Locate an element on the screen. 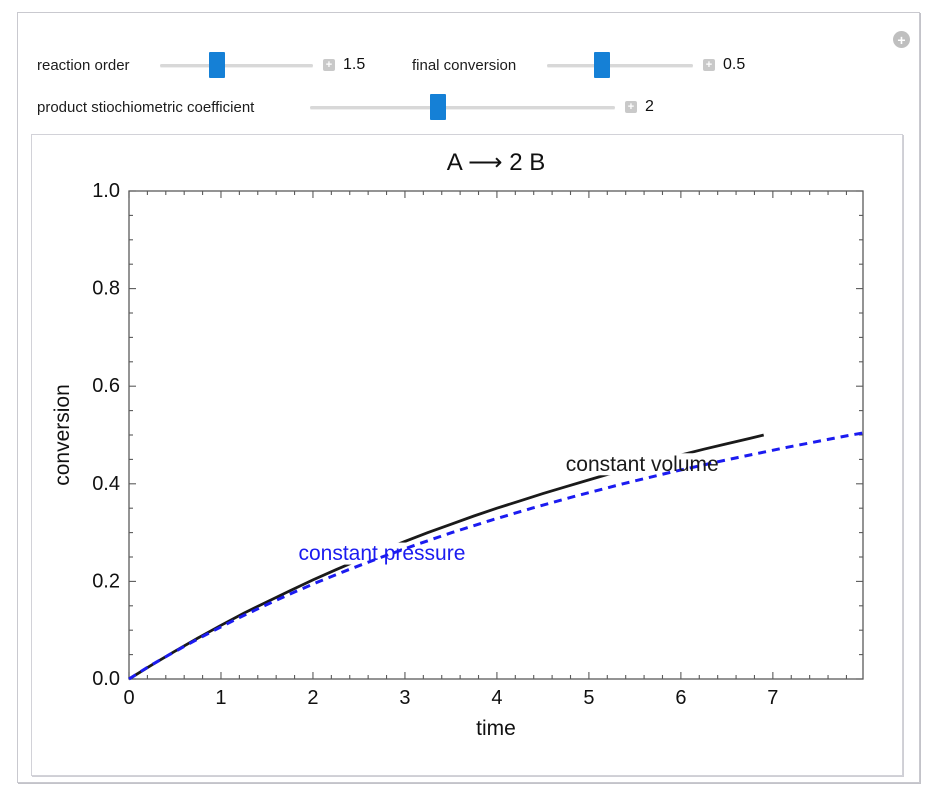 The width and height of the screenshot is (938, 804). x-tick-label: 1 is located at coordinates (220, 698).